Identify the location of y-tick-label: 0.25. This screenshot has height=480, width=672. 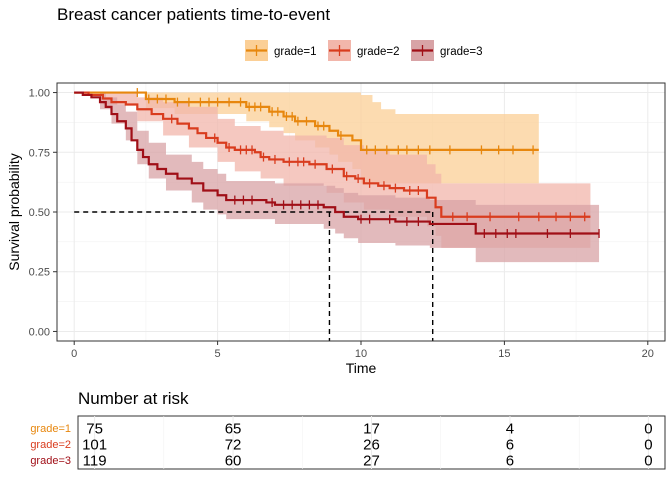
(39, 273).